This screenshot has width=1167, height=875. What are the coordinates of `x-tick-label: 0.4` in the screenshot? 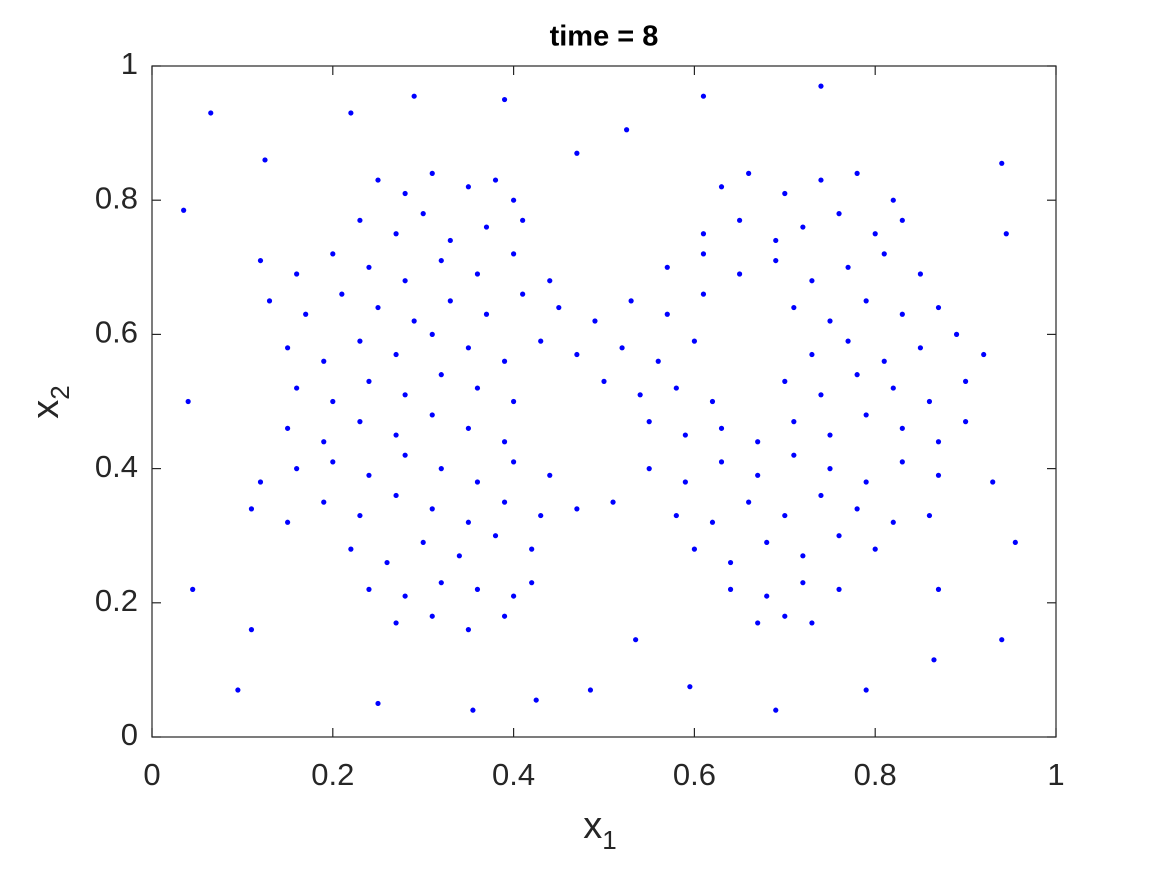 It's located at (513, 774).